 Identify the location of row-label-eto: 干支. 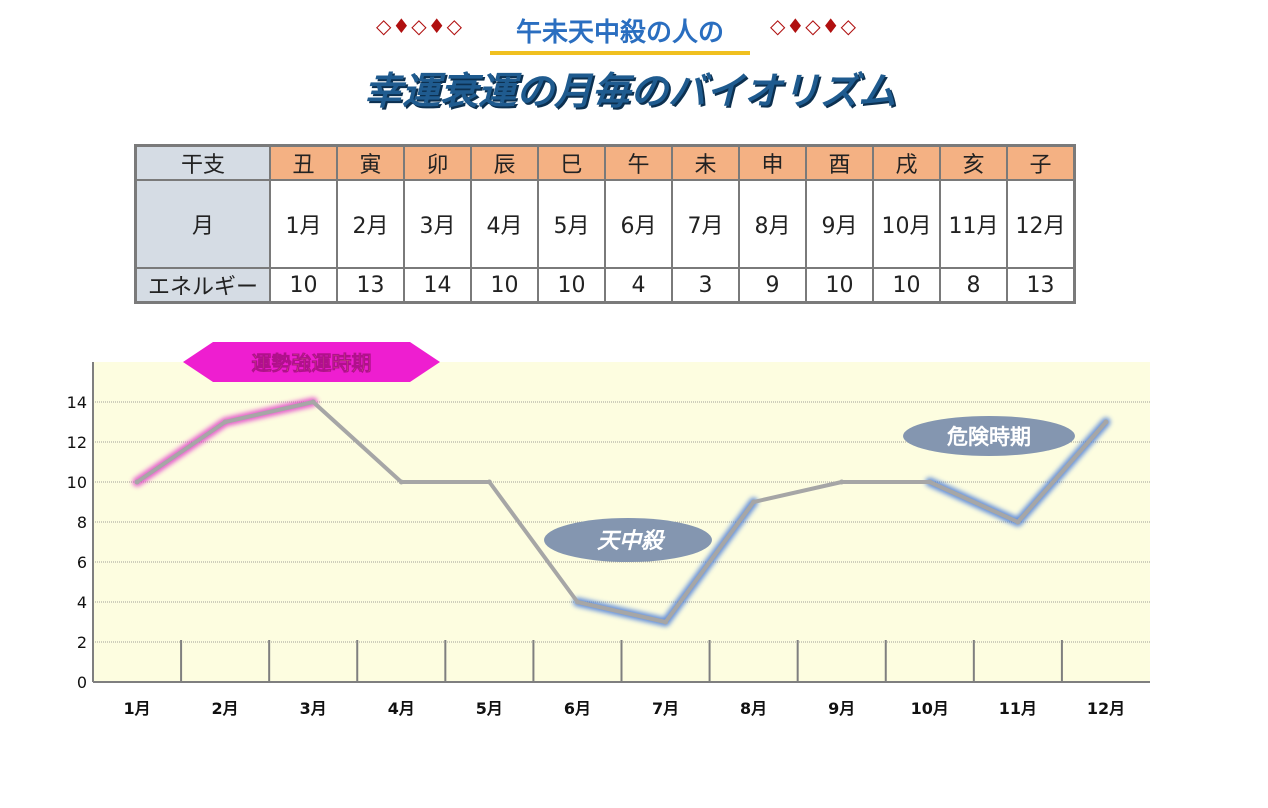
(202, 162).